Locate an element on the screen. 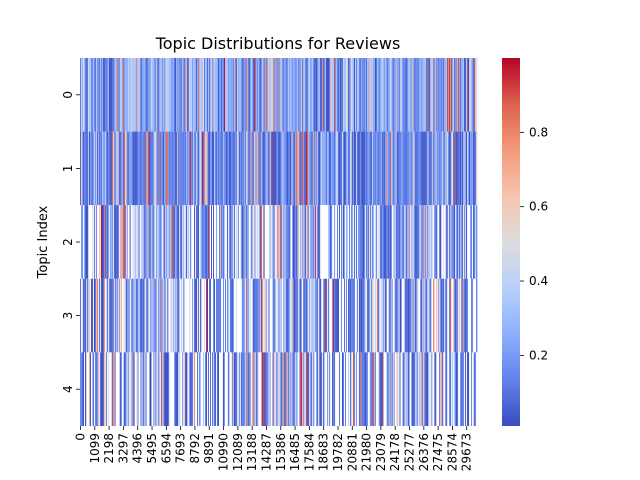 This screenshot has width=640, height=480. x-tick-label: 2198 is located at coordinates (109, 448).